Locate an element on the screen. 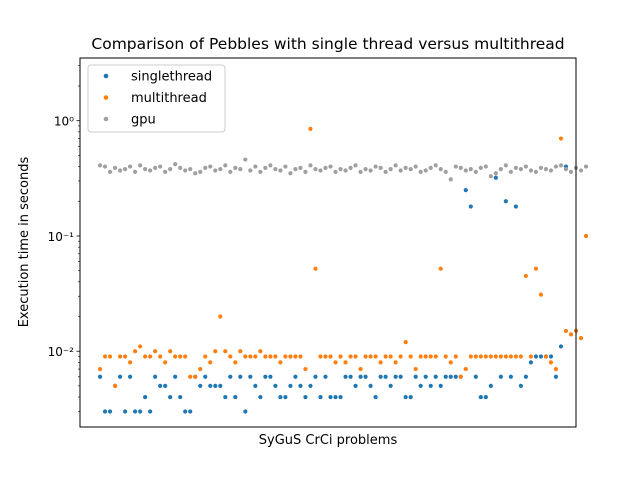 This screenshot has width=640, height=484. series-gpu is located at coordinates (343, 169).